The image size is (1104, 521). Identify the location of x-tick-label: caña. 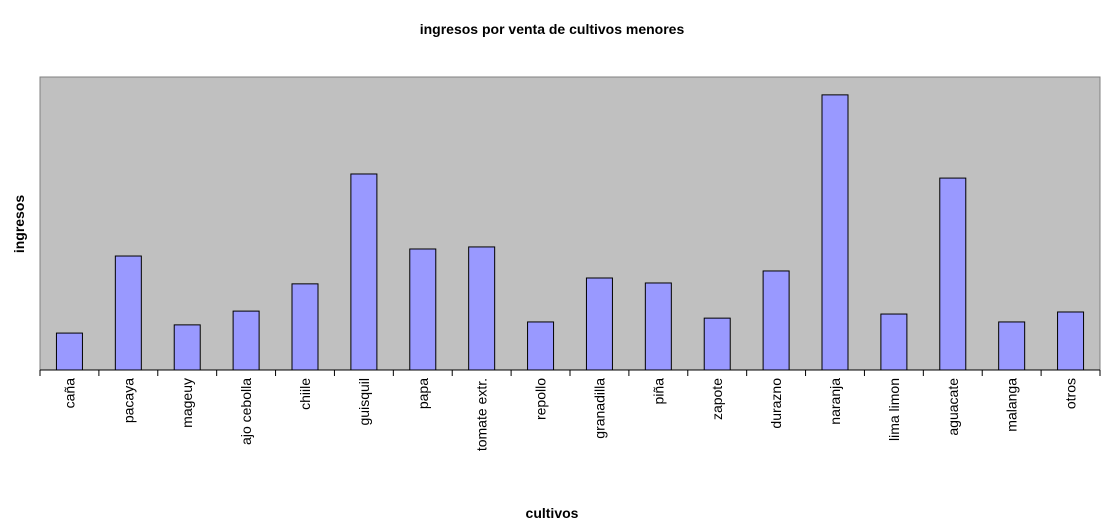
(69, 393).